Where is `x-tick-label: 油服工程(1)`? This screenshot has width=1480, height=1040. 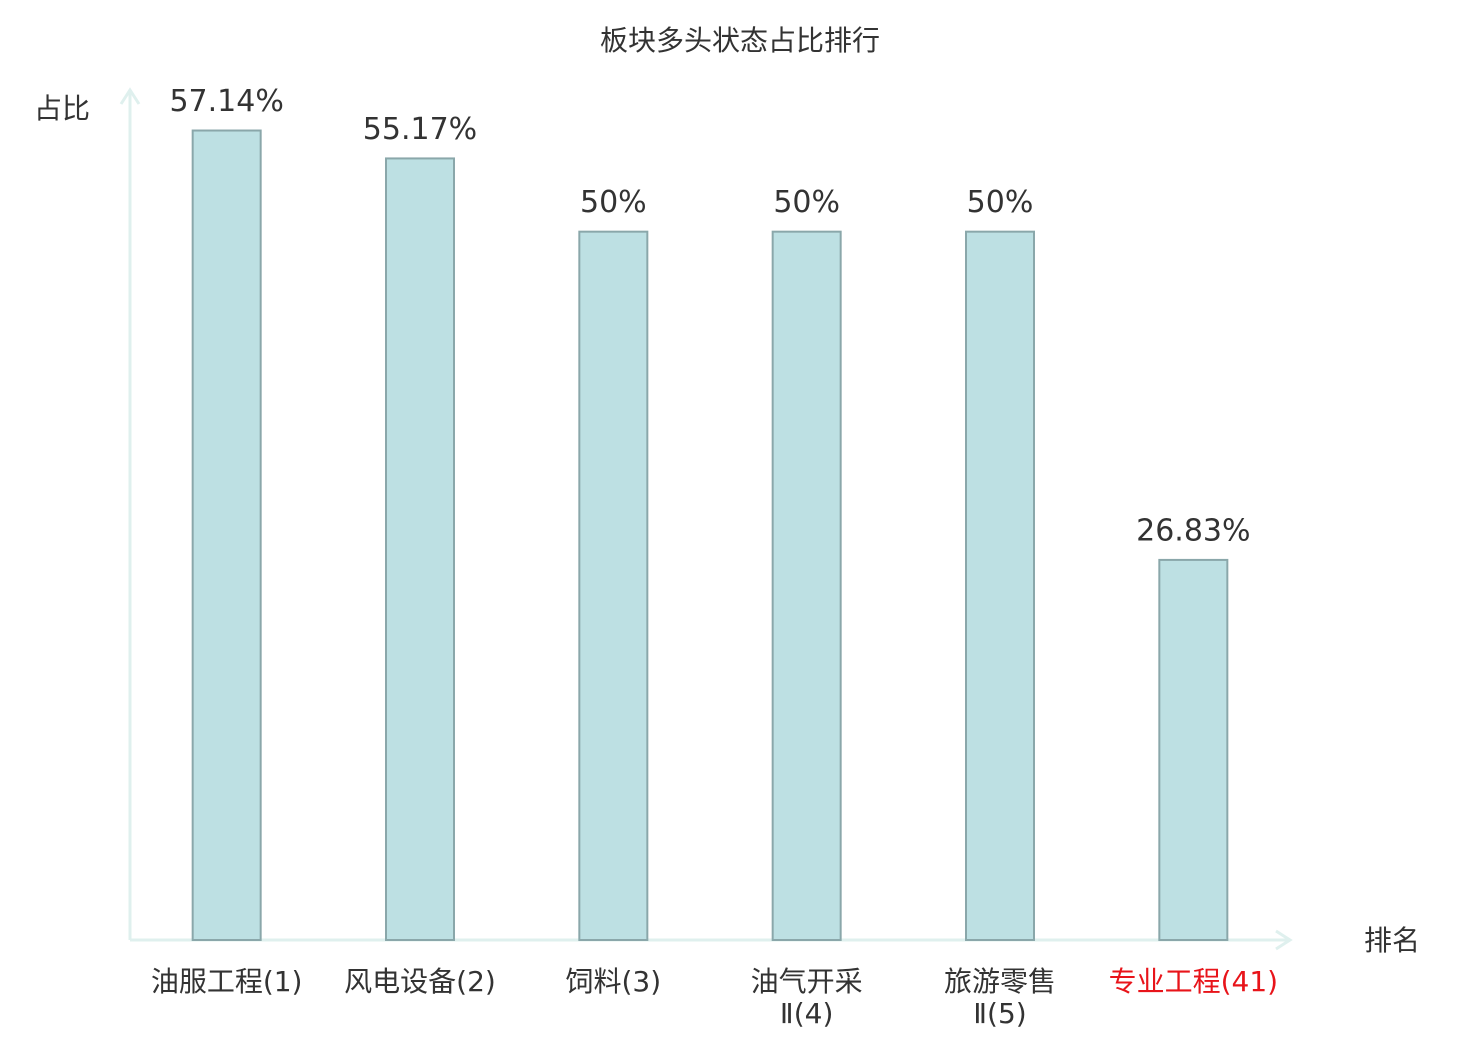
x-tick-label: 油服工程(1) is located at coordinates (226, 981).